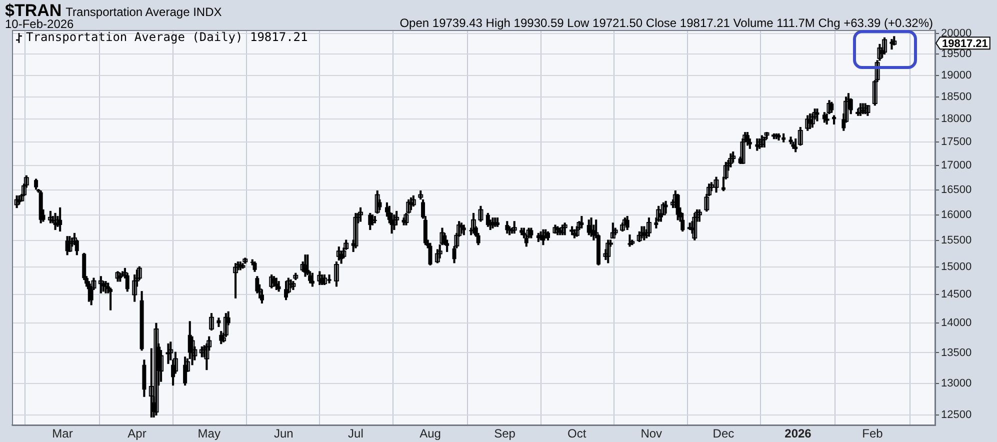  I want to click on x-tick-label: Jun, so click(284, 433).